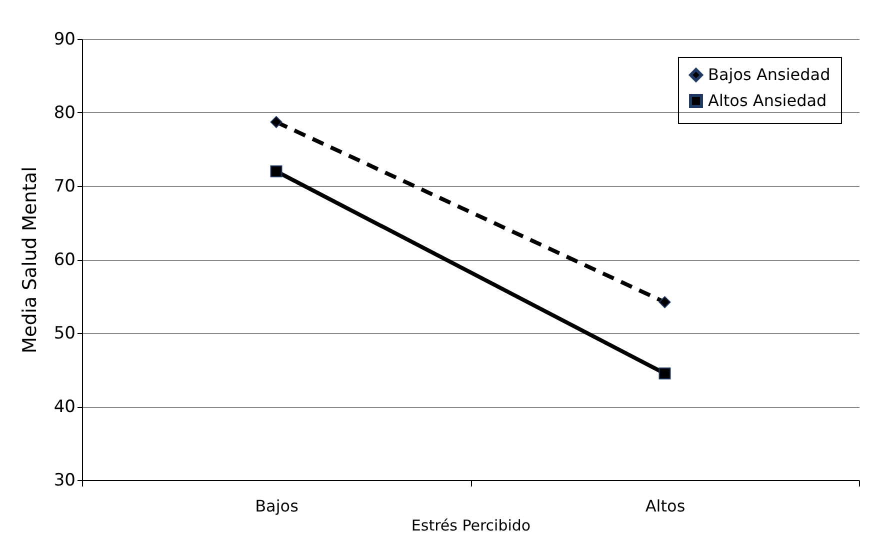  Describe the element at coordinates (769, 74) in the screenshot. I see `legend-label: Bajos Ansiedad` at that location.